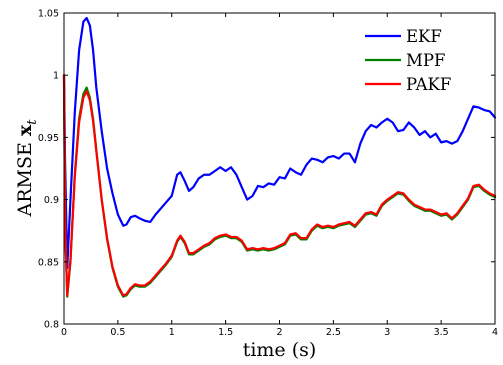 The image size is (503, 365). Describe the element at coordinates (64, 332) in the screenshot. I see `x-tick-label: 0` at that location.